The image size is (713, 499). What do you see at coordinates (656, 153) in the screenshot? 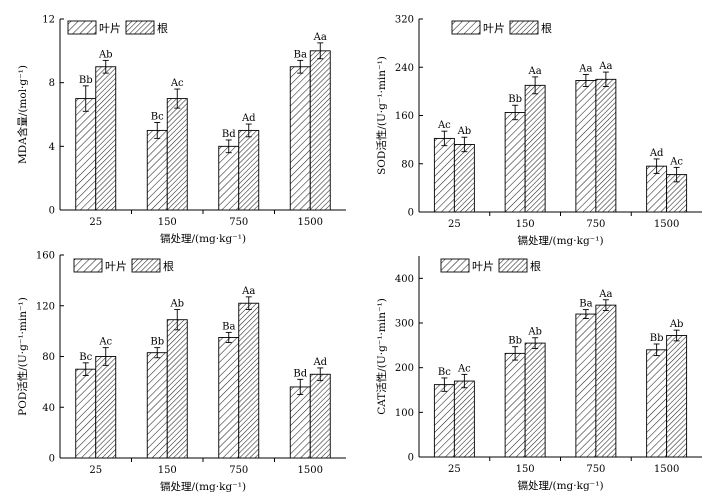
I see `sod-data-label: Ad` at bounding box center [656, 153].